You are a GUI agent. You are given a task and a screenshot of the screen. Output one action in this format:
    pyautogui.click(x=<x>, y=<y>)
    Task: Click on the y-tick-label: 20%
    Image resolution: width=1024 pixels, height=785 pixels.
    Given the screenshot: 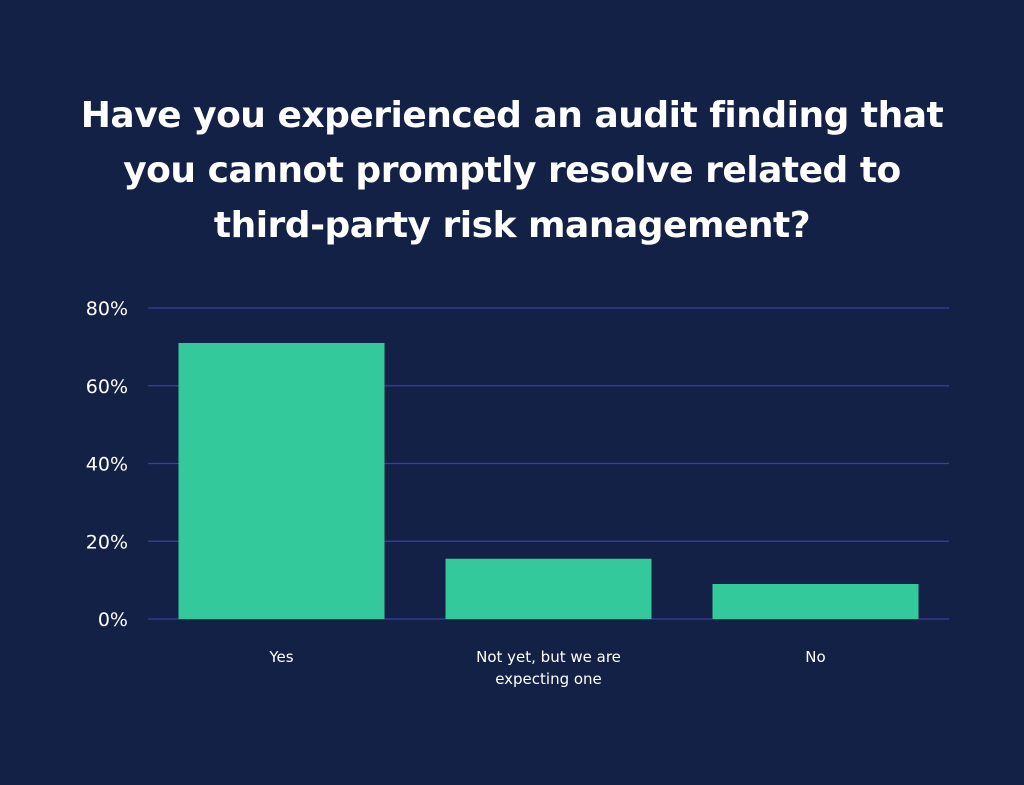 What is the action you would take?
    pyautogui.click(x=107, y=542)
    